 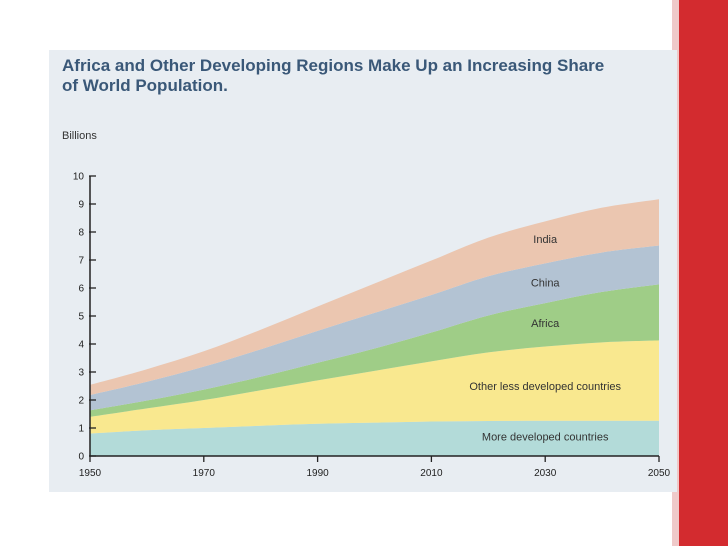 I want to click on y-tick-label: 5, so click(x=81, y=317).